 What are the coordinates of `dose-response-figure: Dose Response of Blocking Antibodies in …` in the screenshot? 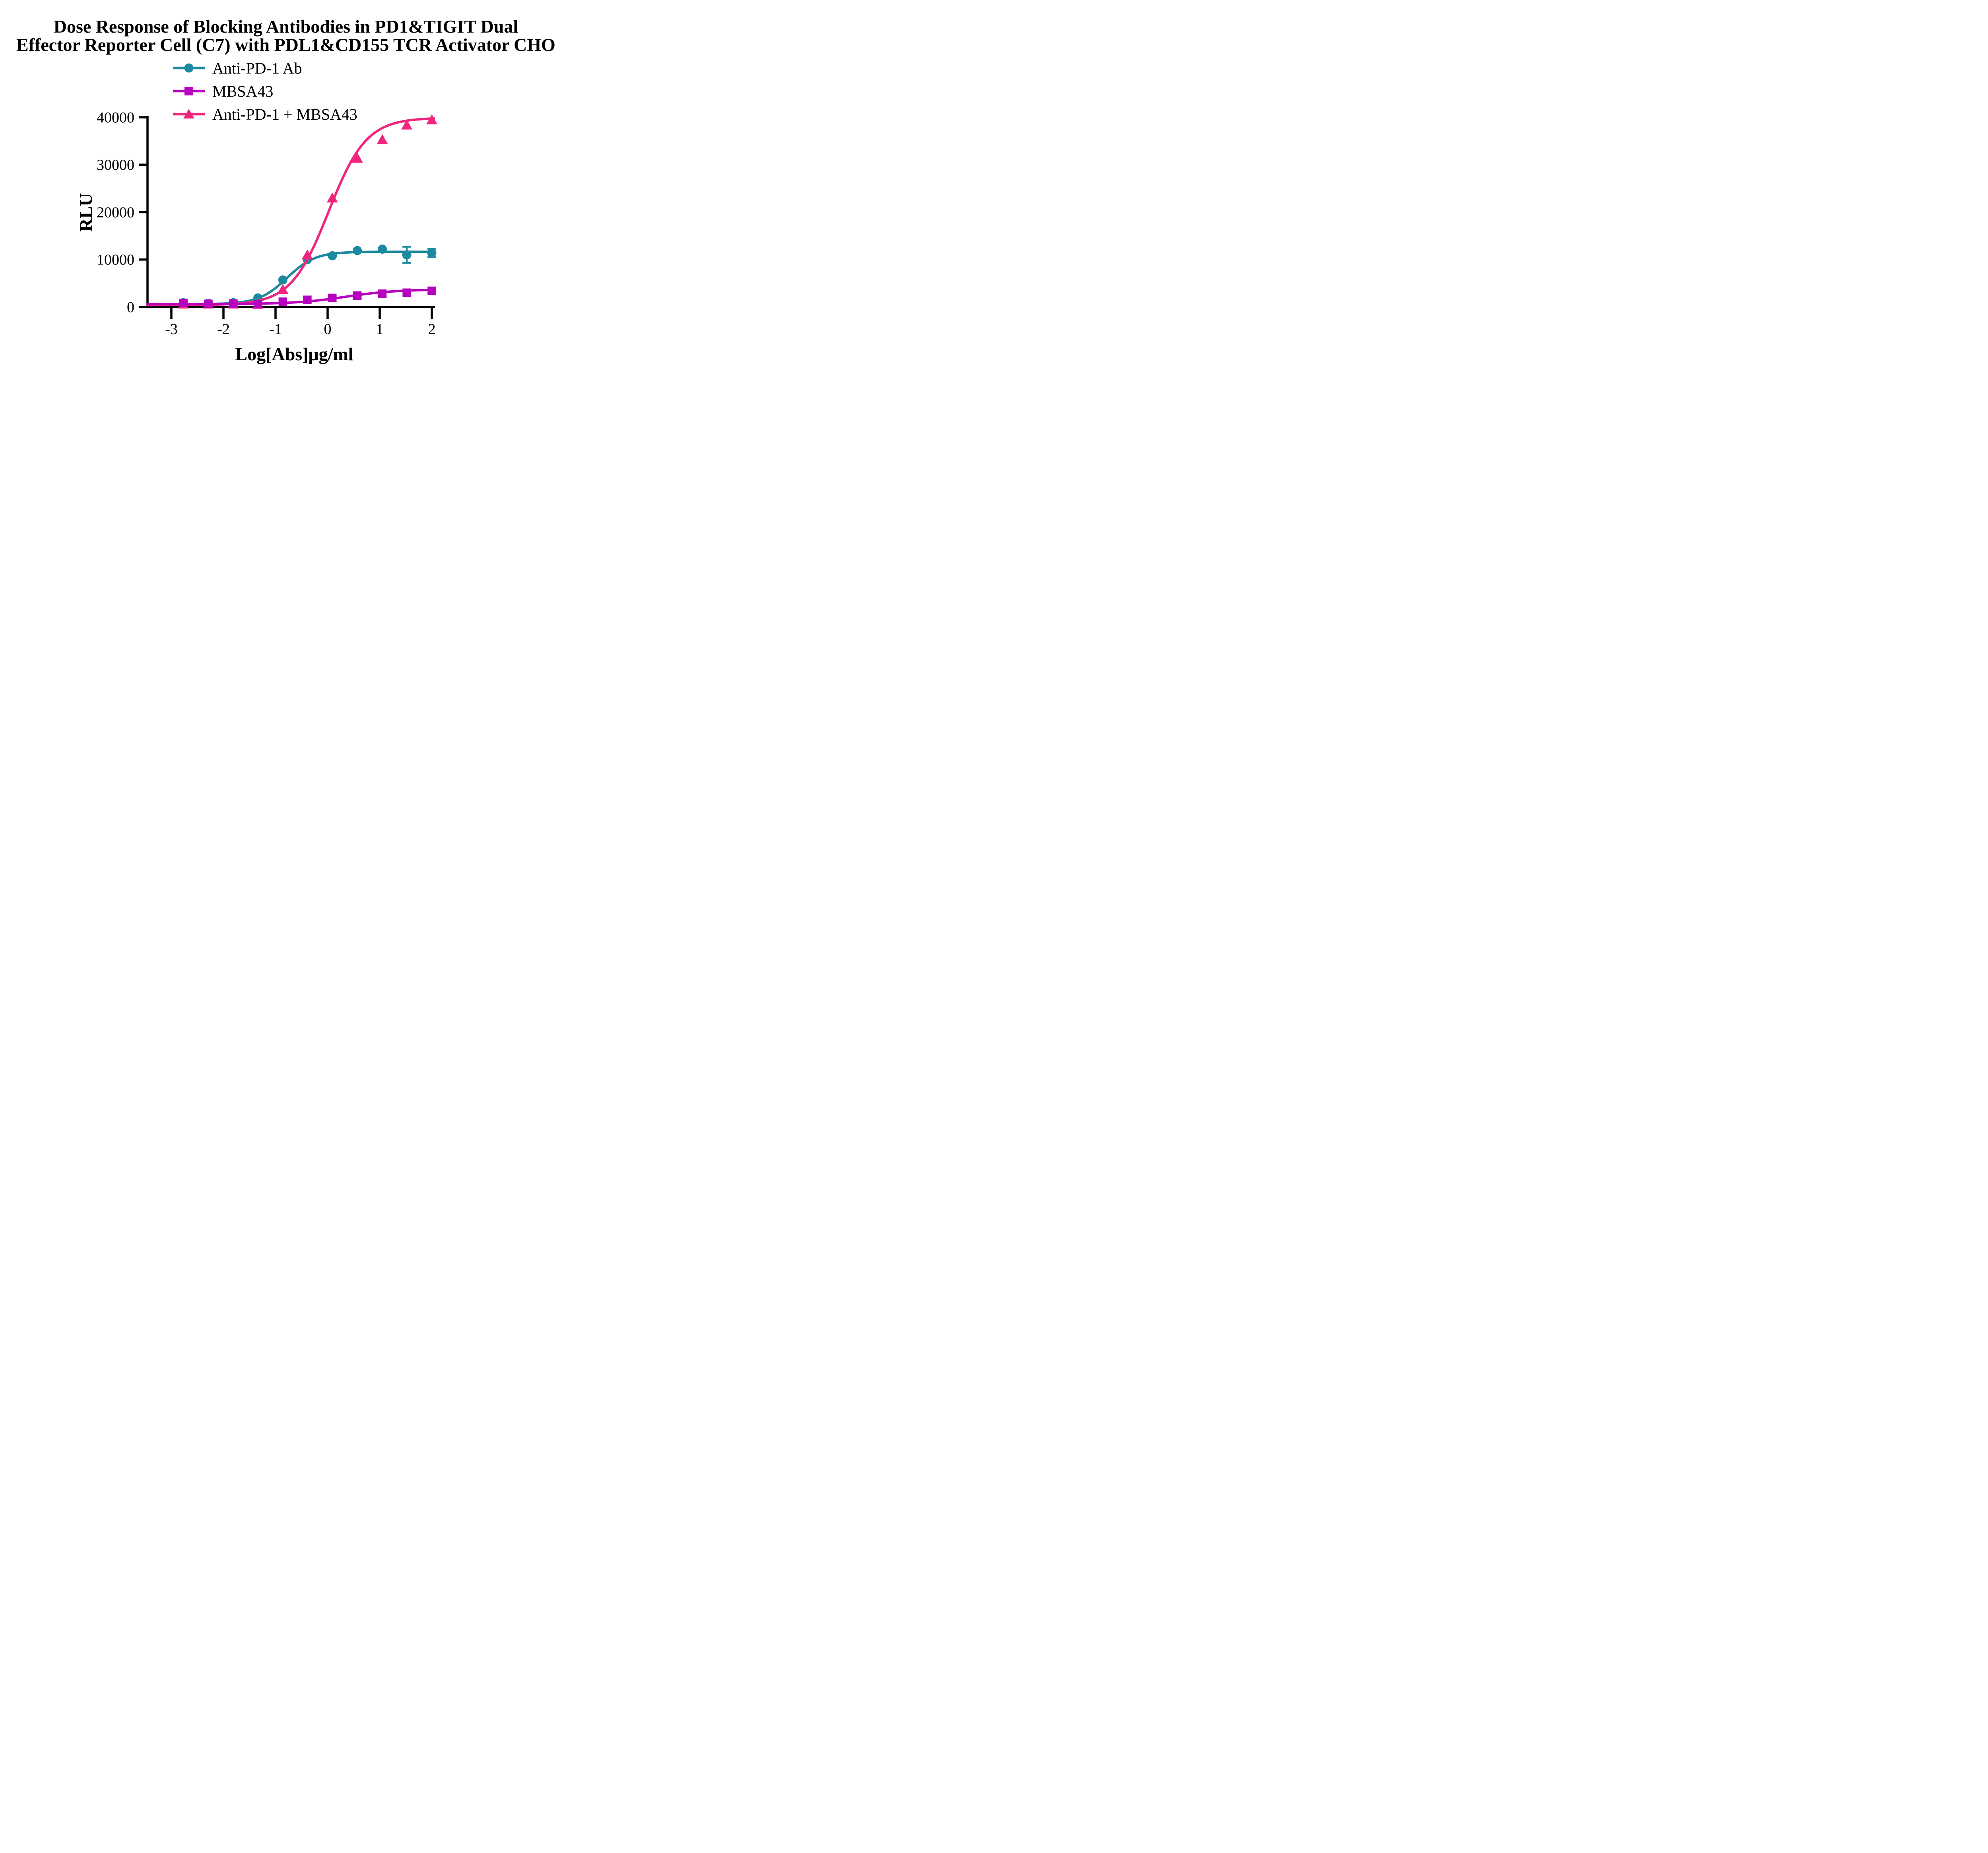 It's located at (286, 186).